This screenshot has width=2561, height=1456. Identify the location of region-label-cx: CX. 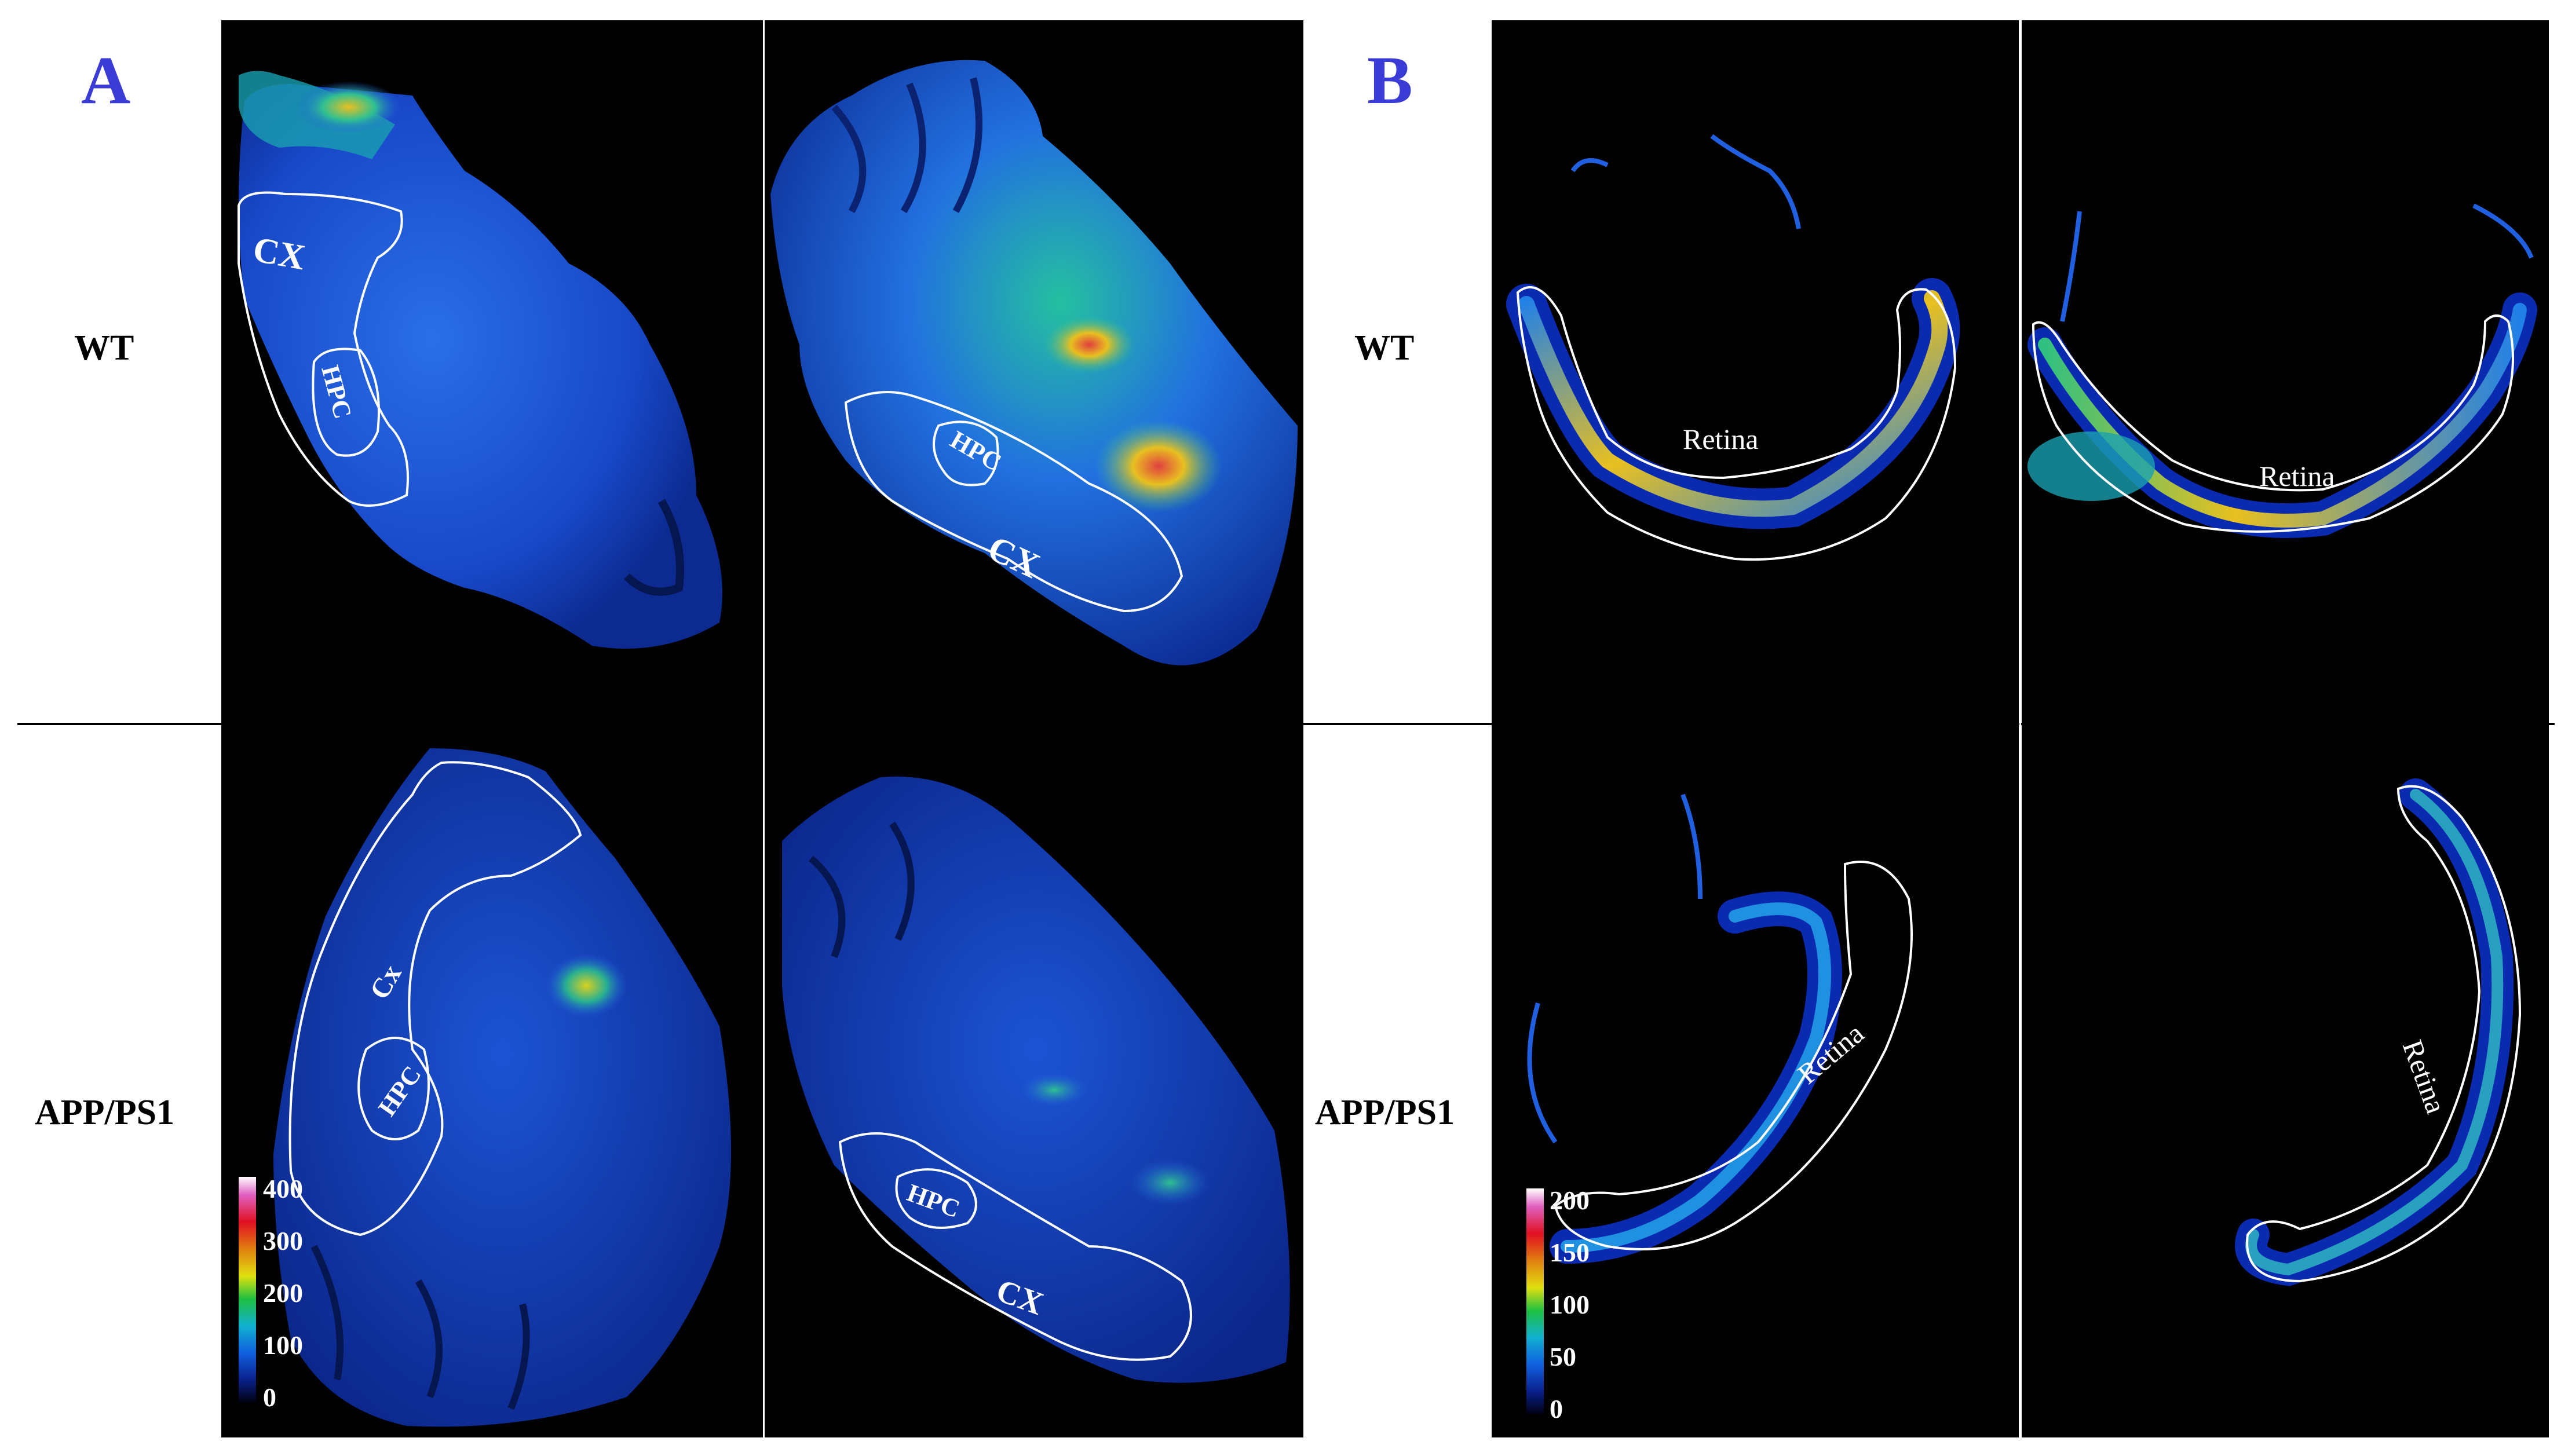
(279, 254).